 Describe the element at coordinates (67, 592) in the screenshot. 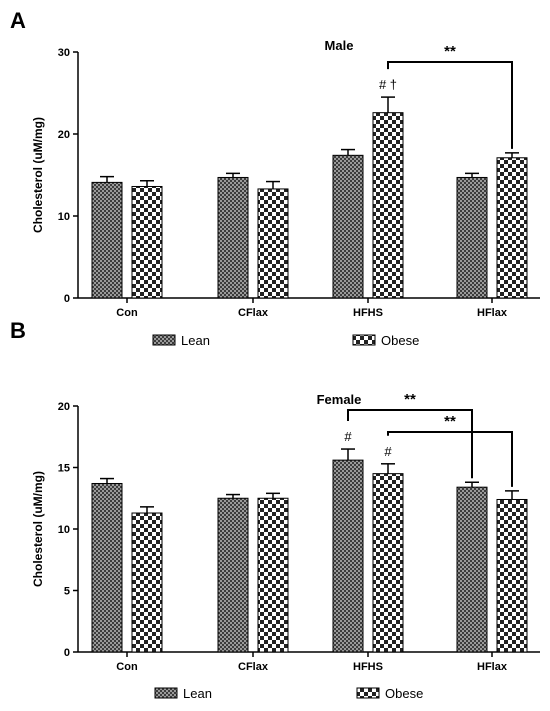

I see `y-tick-label: 5` at that location.